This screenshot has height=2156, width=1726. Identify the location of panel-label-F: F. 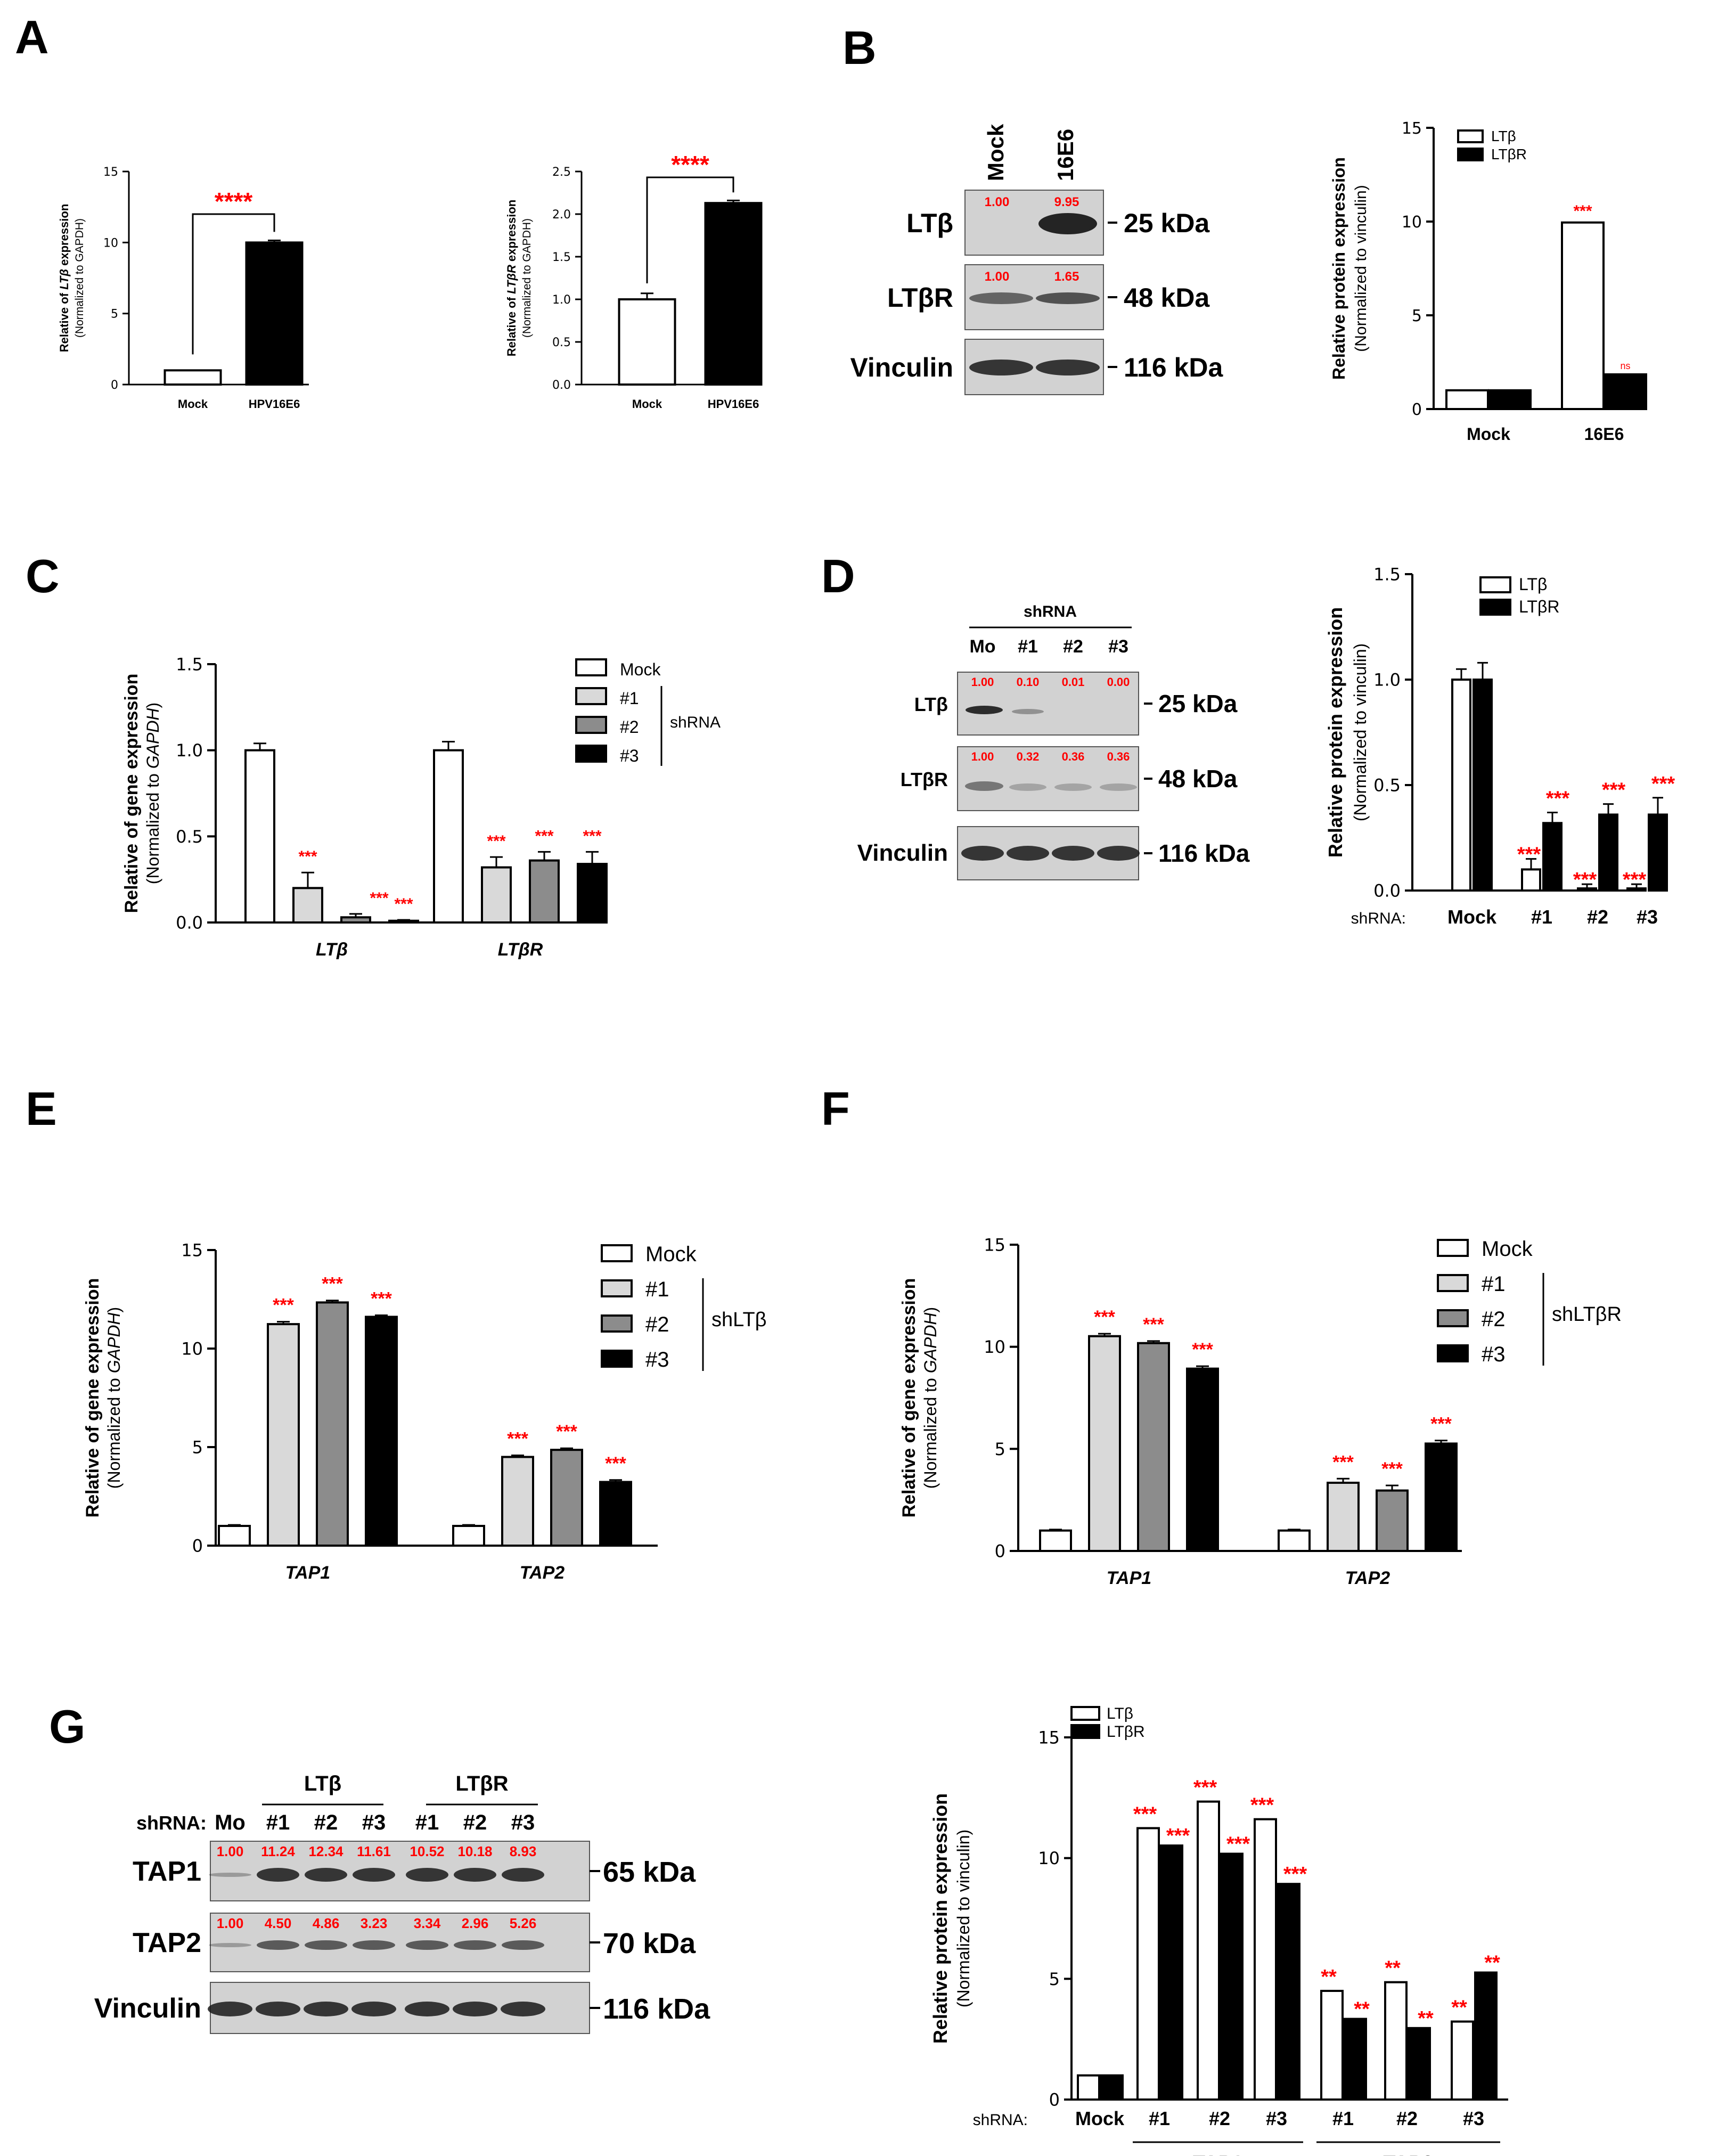
(835, 1109).